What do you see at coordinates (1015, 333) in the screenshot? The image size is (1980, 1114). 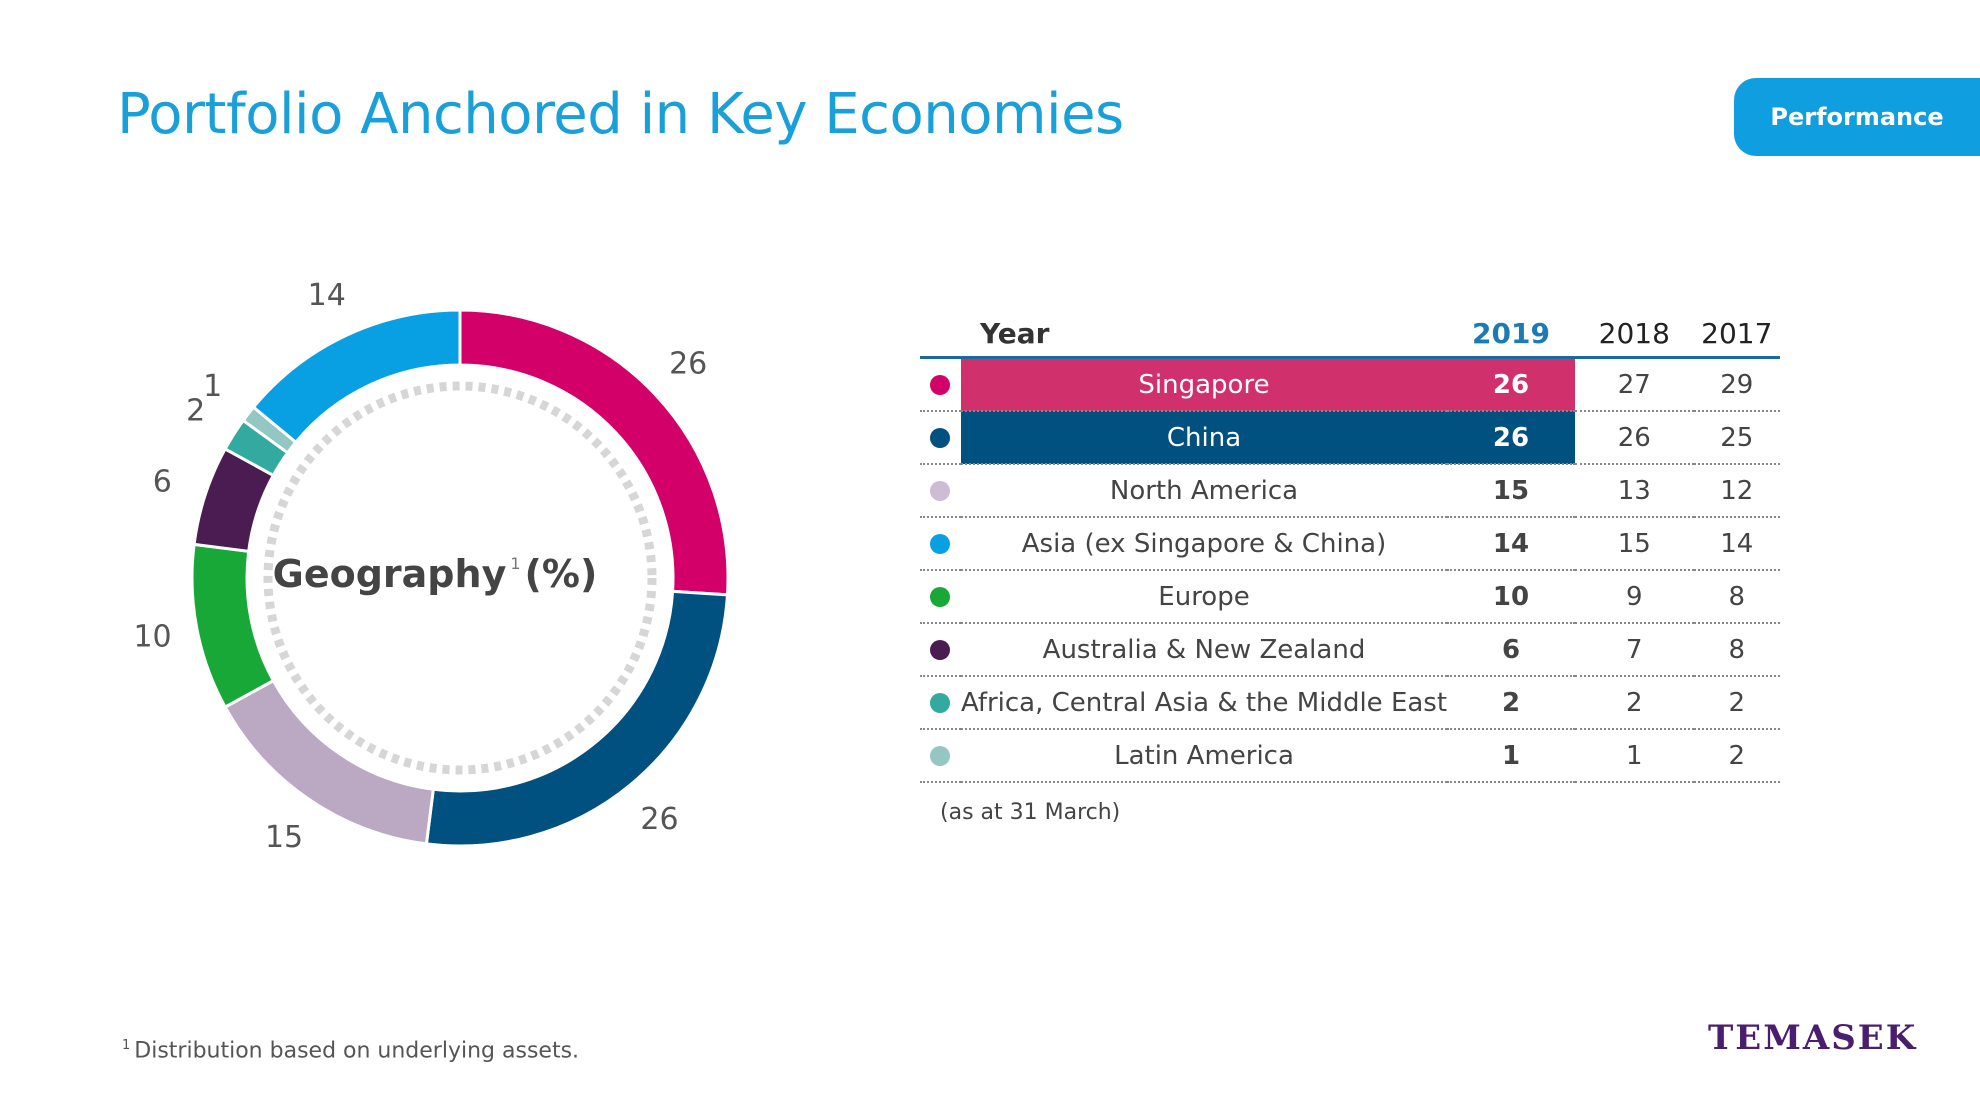 I see `year-header: Year` at bounding box center [1015, 333].